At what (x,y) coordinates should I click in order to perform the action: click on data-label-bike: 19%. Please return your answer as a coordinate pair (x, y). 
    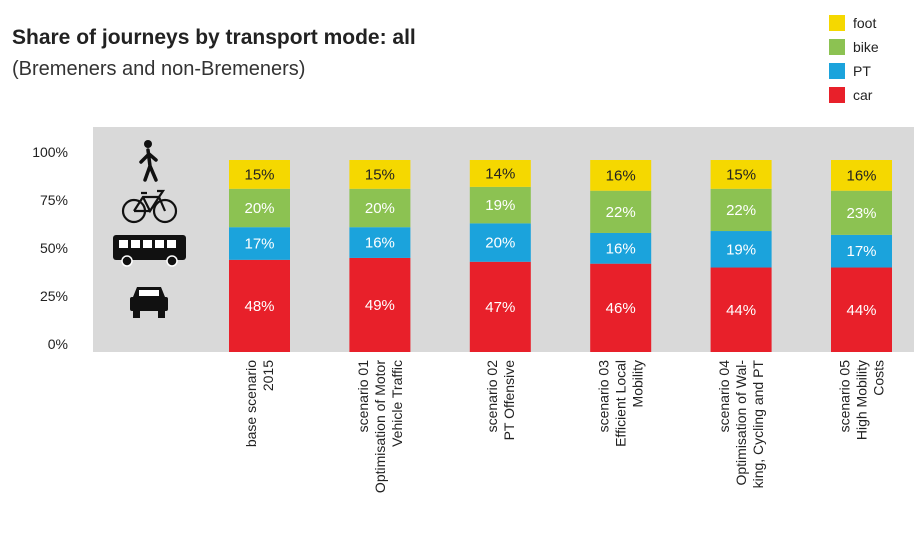
    Looking at the image, I should click on (500, 205).